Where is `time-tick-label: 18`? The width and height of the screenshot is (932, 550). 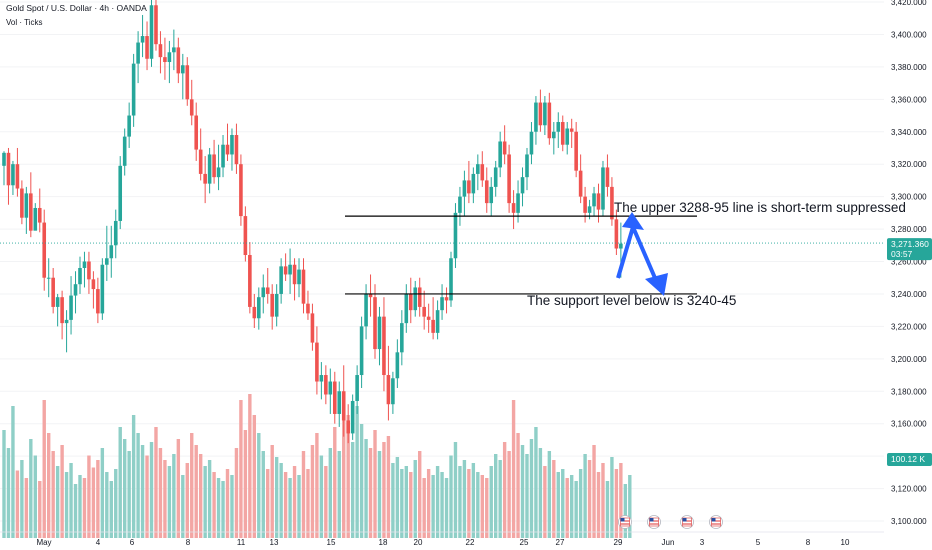
time-tick-label: 18 is located at coordinates (383, 542).